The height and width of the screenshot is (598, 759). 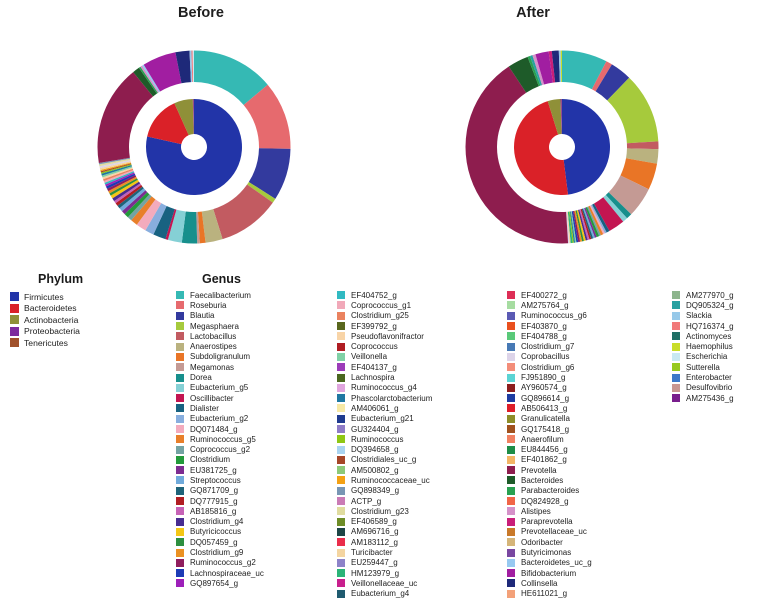 I want to click on genus-ring-segment-Pseudoflavonifractor, so click(x=117, y=173).